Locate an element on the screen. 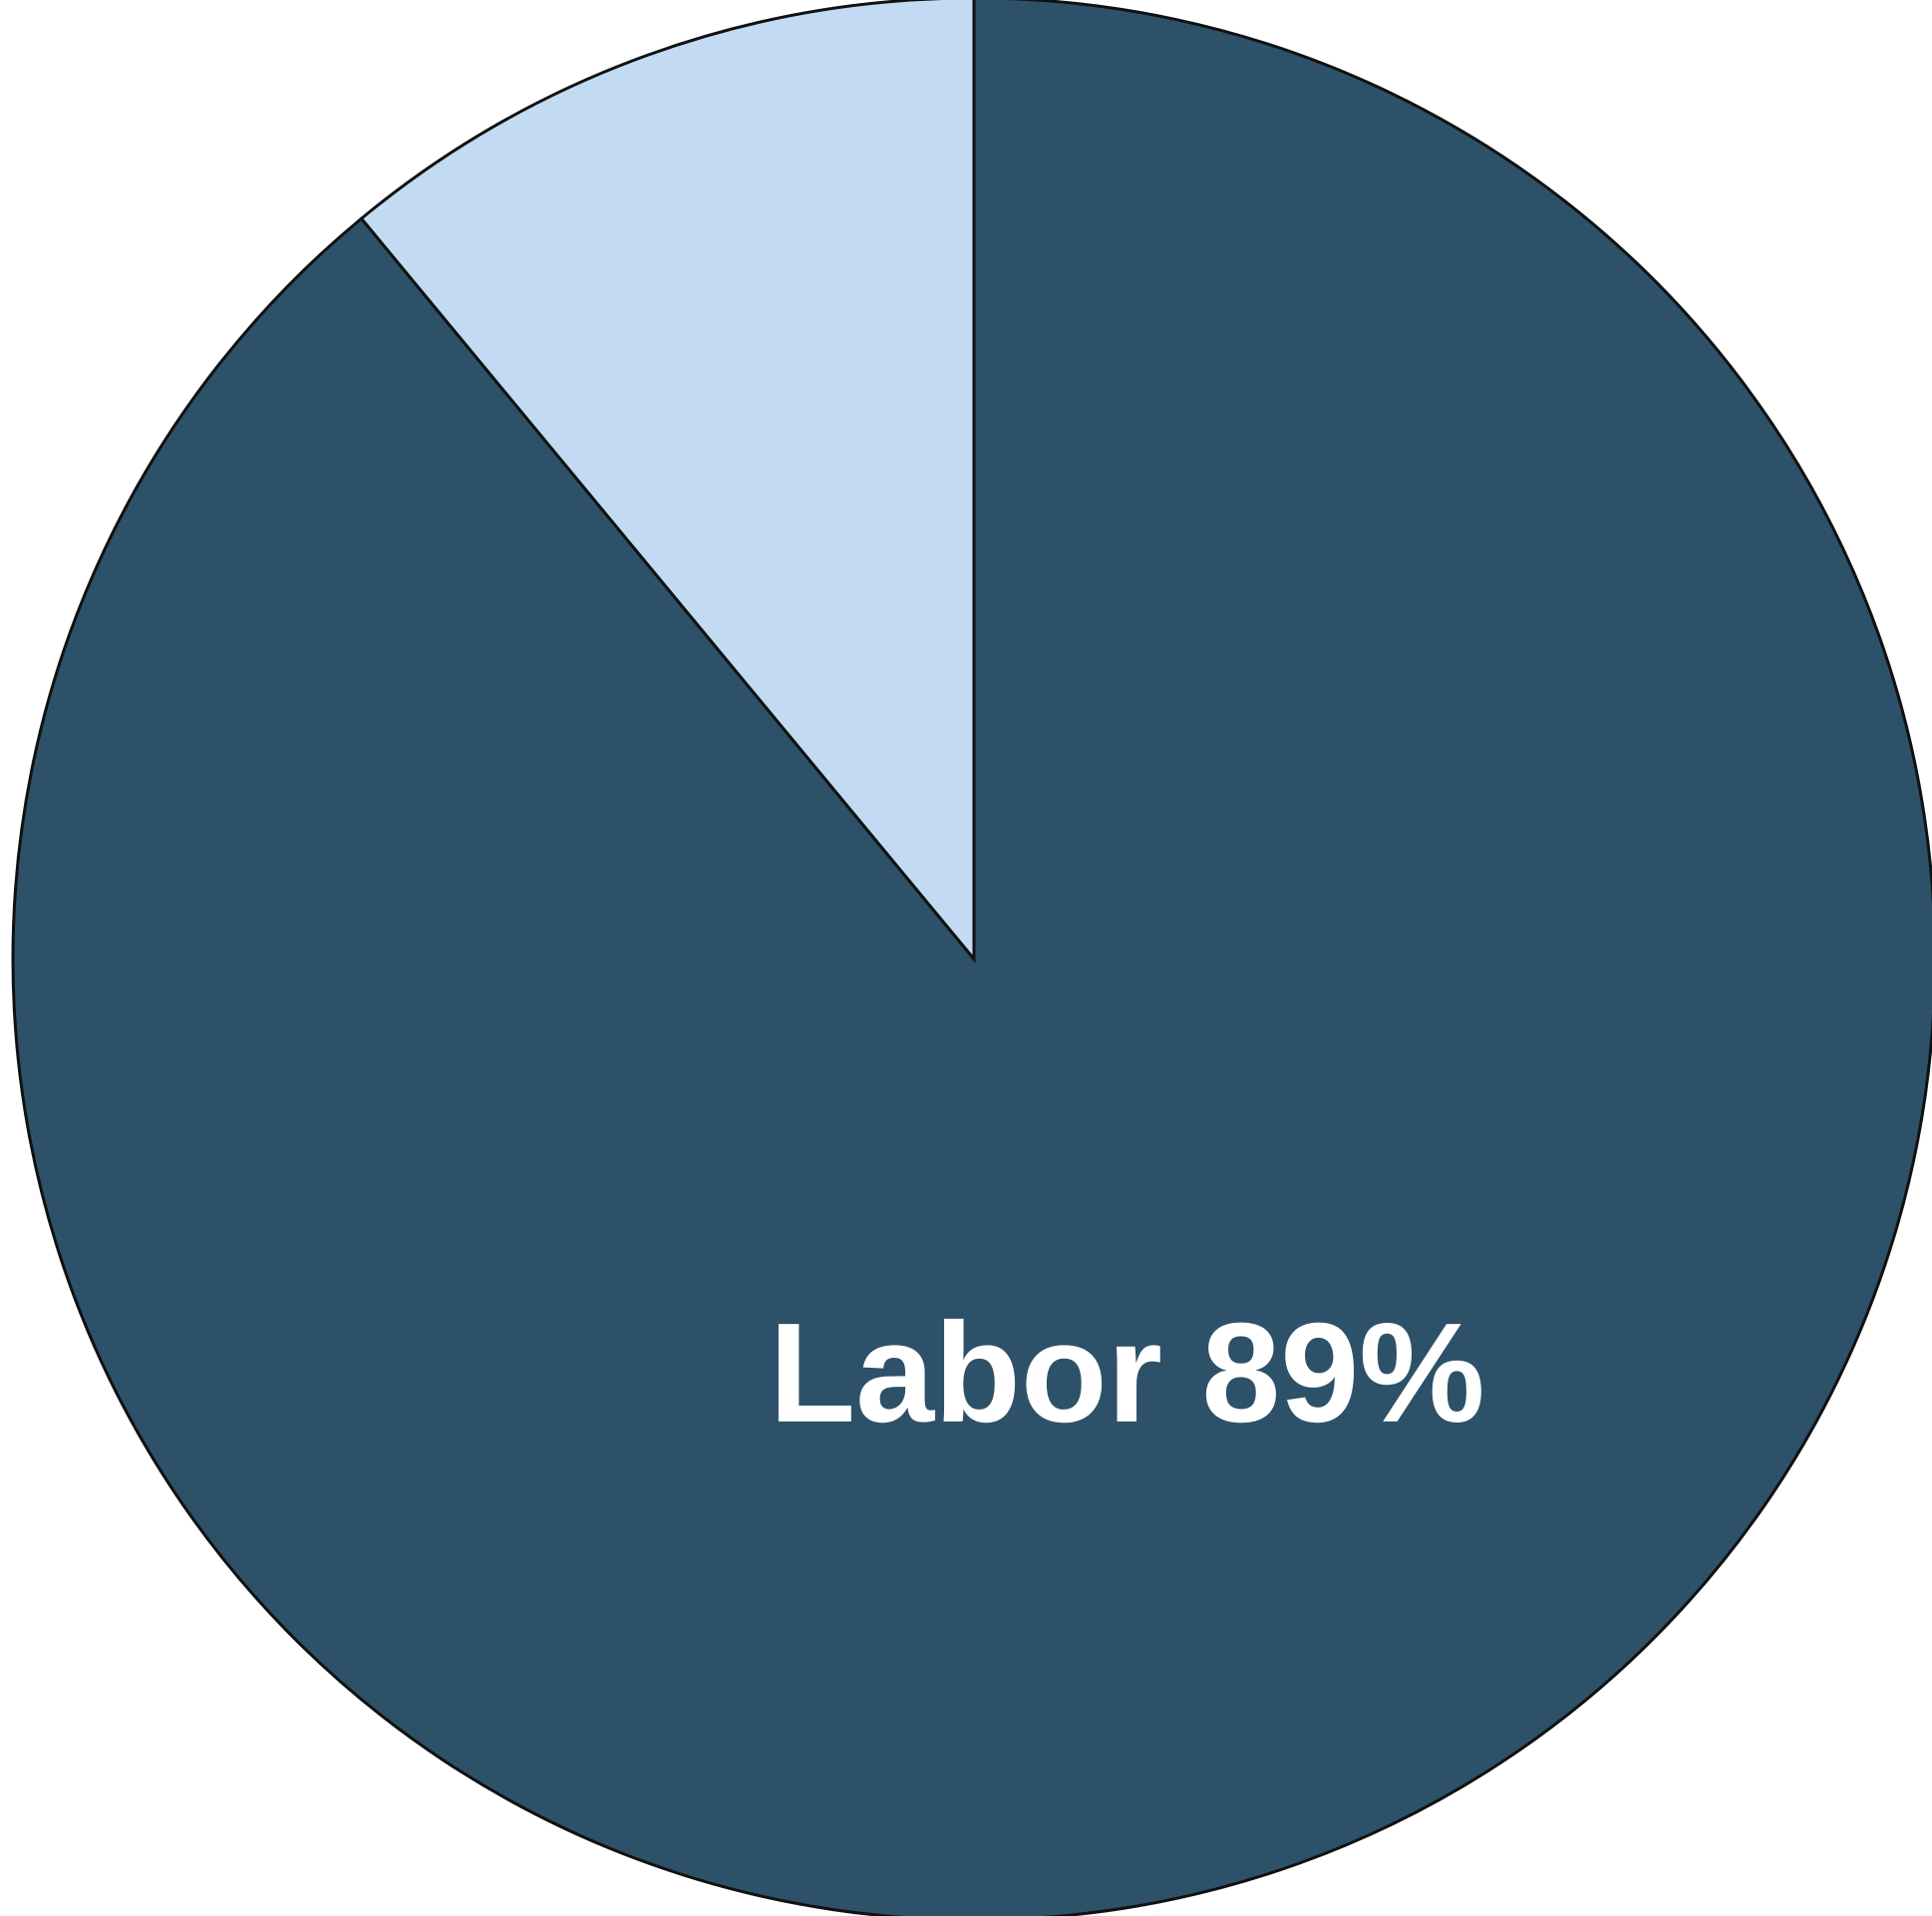 The image size is (1932, 1916). pie-labels: Labor 89% is located at coordinates (1126, 1373).